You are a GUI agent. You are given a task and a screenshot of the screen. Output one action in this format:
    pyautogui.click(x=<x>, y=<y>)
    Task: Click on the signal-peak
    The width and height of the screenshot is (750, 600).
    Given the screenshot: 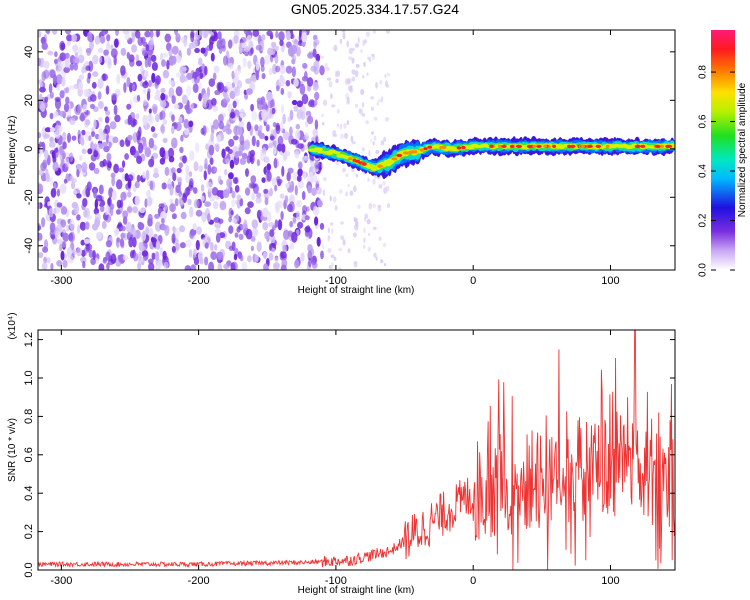 What is the action you would take?
    pyautogui.click(x=539, y=146)
    